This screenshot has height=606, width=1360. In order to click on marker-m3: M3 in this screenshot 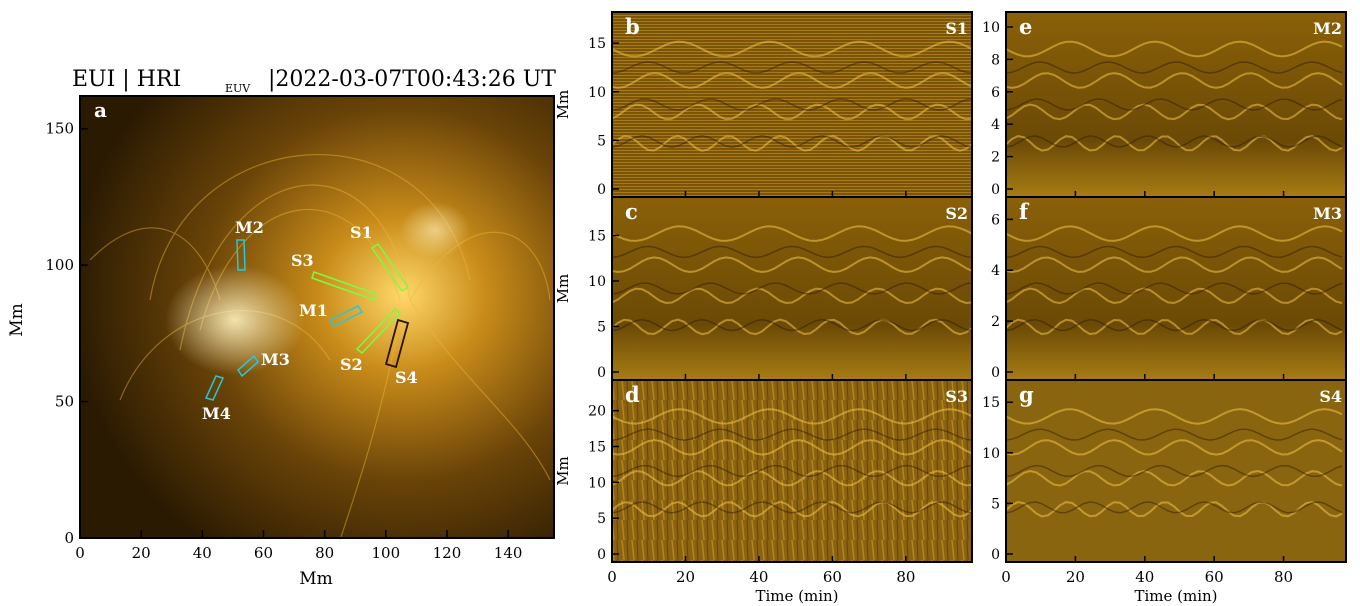, I will do `click(263, 364)`.